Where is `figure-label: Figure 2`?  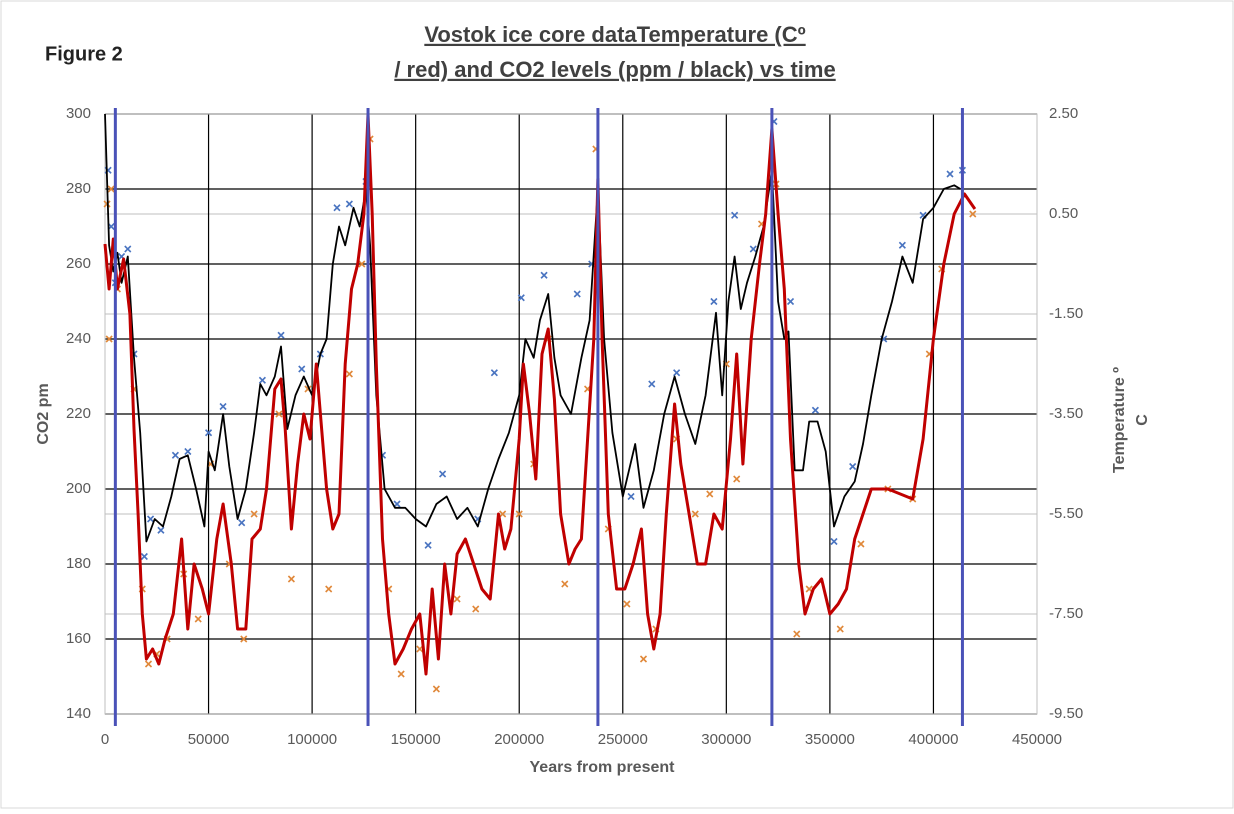 figure-label: Figure 2 is located at coordinates (84, 54).